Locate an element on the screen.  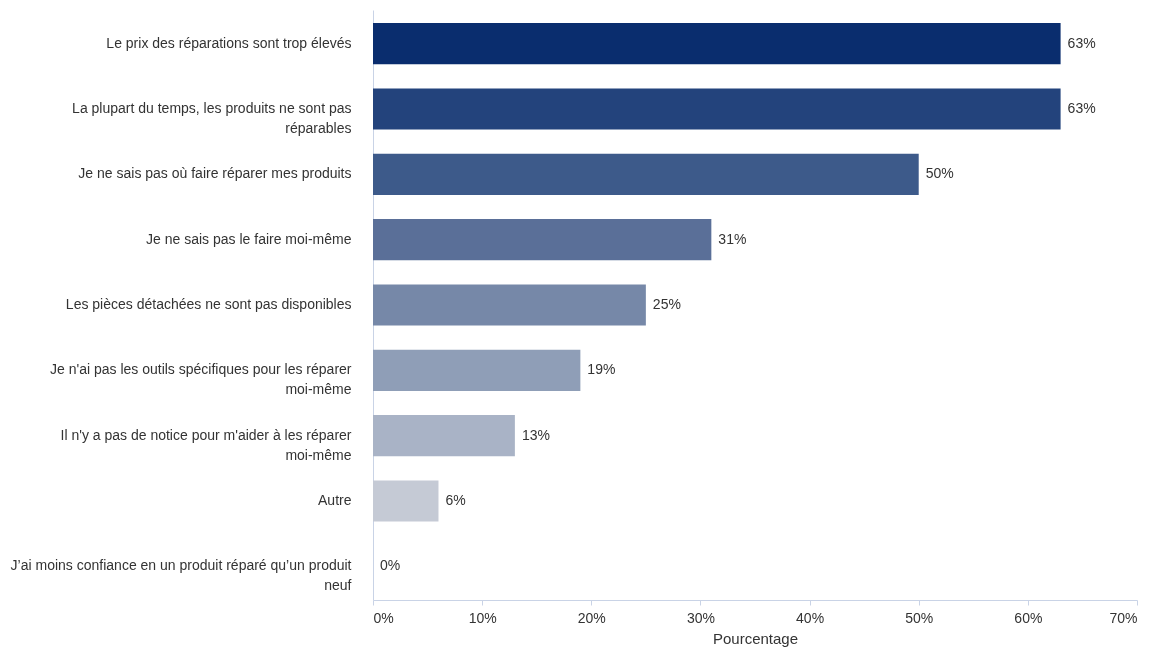
x-tick-label: 30% is located at coordinates (700, 617).